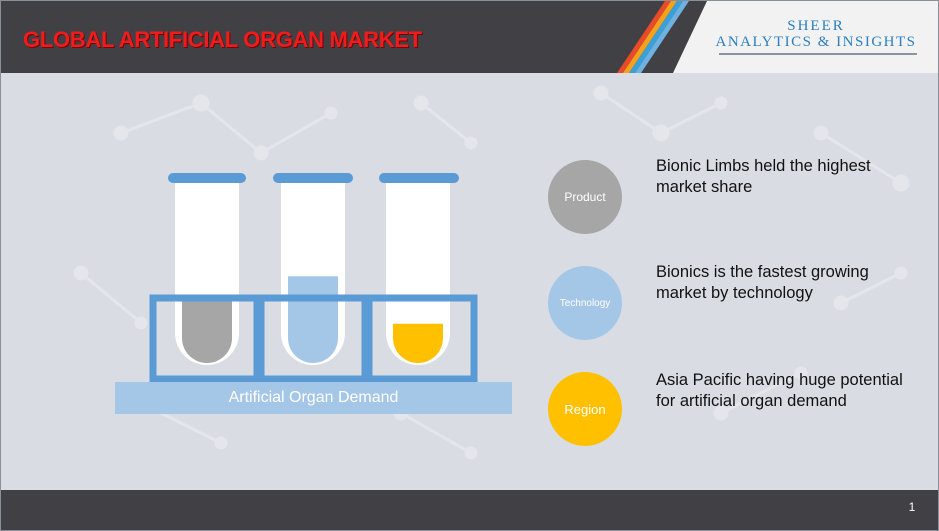 This screenshot has height=531, width=939. I want to click on test-tube-rack-illustration, so click(313, 278).